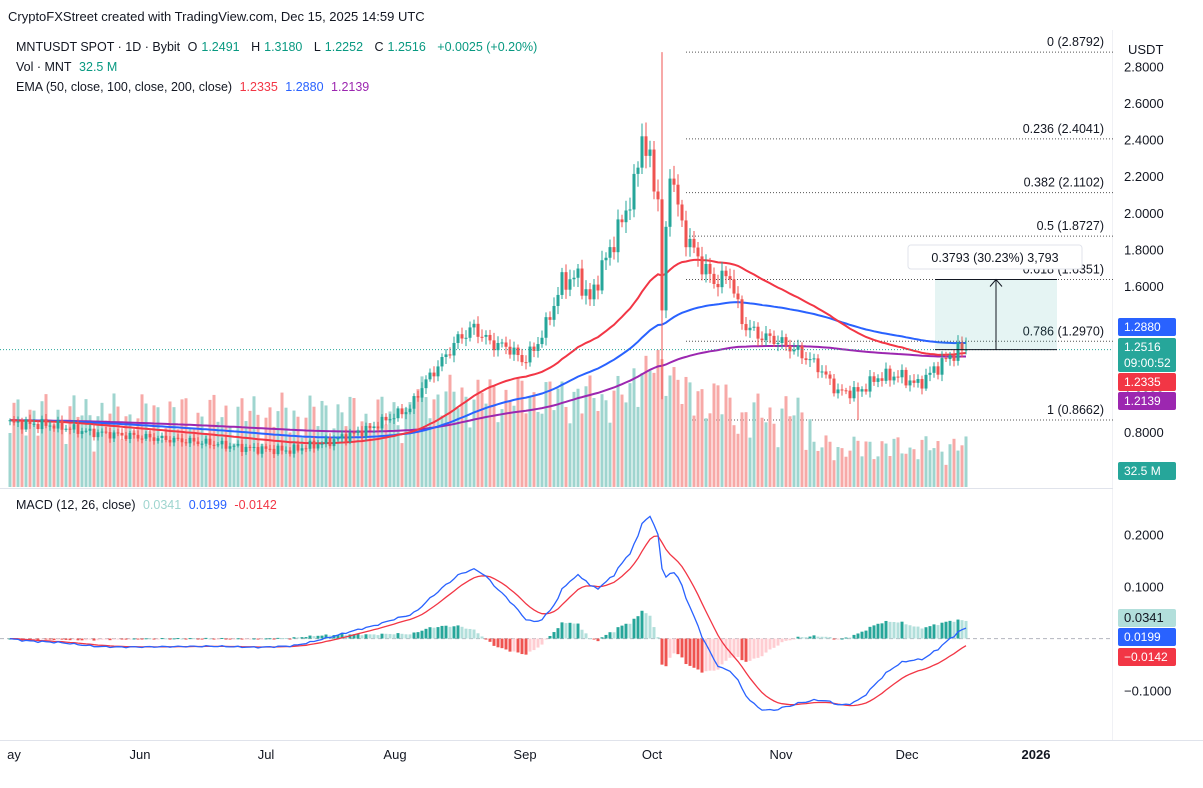 The image size is (1203, 788). What do you see at coordinates (140, 754) in the screenshot?
I see `time-tick-label: Jun` at bounding box center [140, 754].